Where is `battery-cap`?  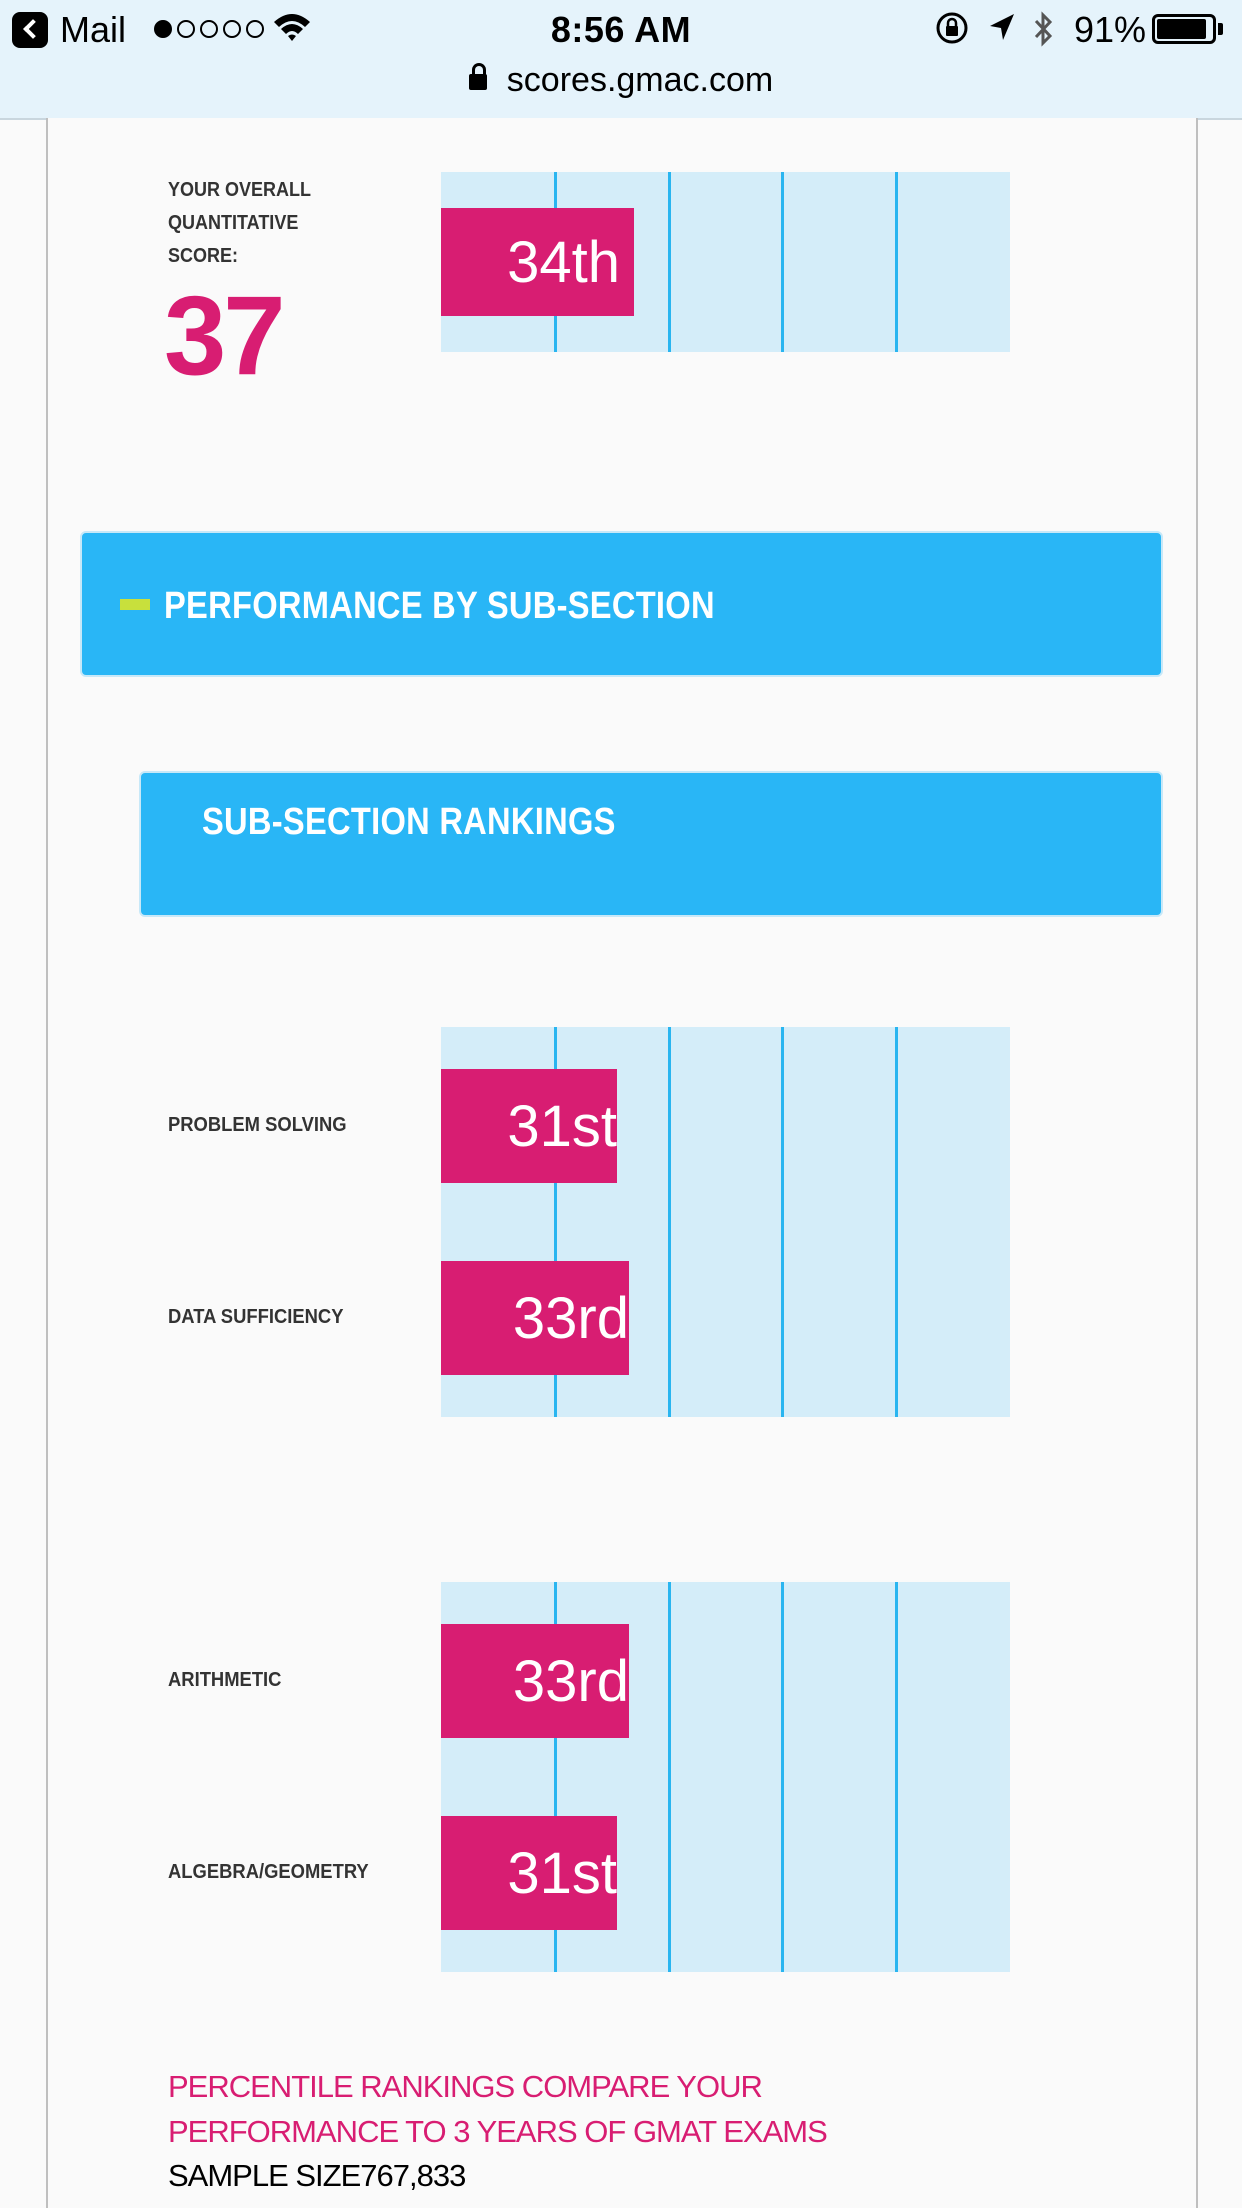
battery-cap is located at coordinates (1220, 29).